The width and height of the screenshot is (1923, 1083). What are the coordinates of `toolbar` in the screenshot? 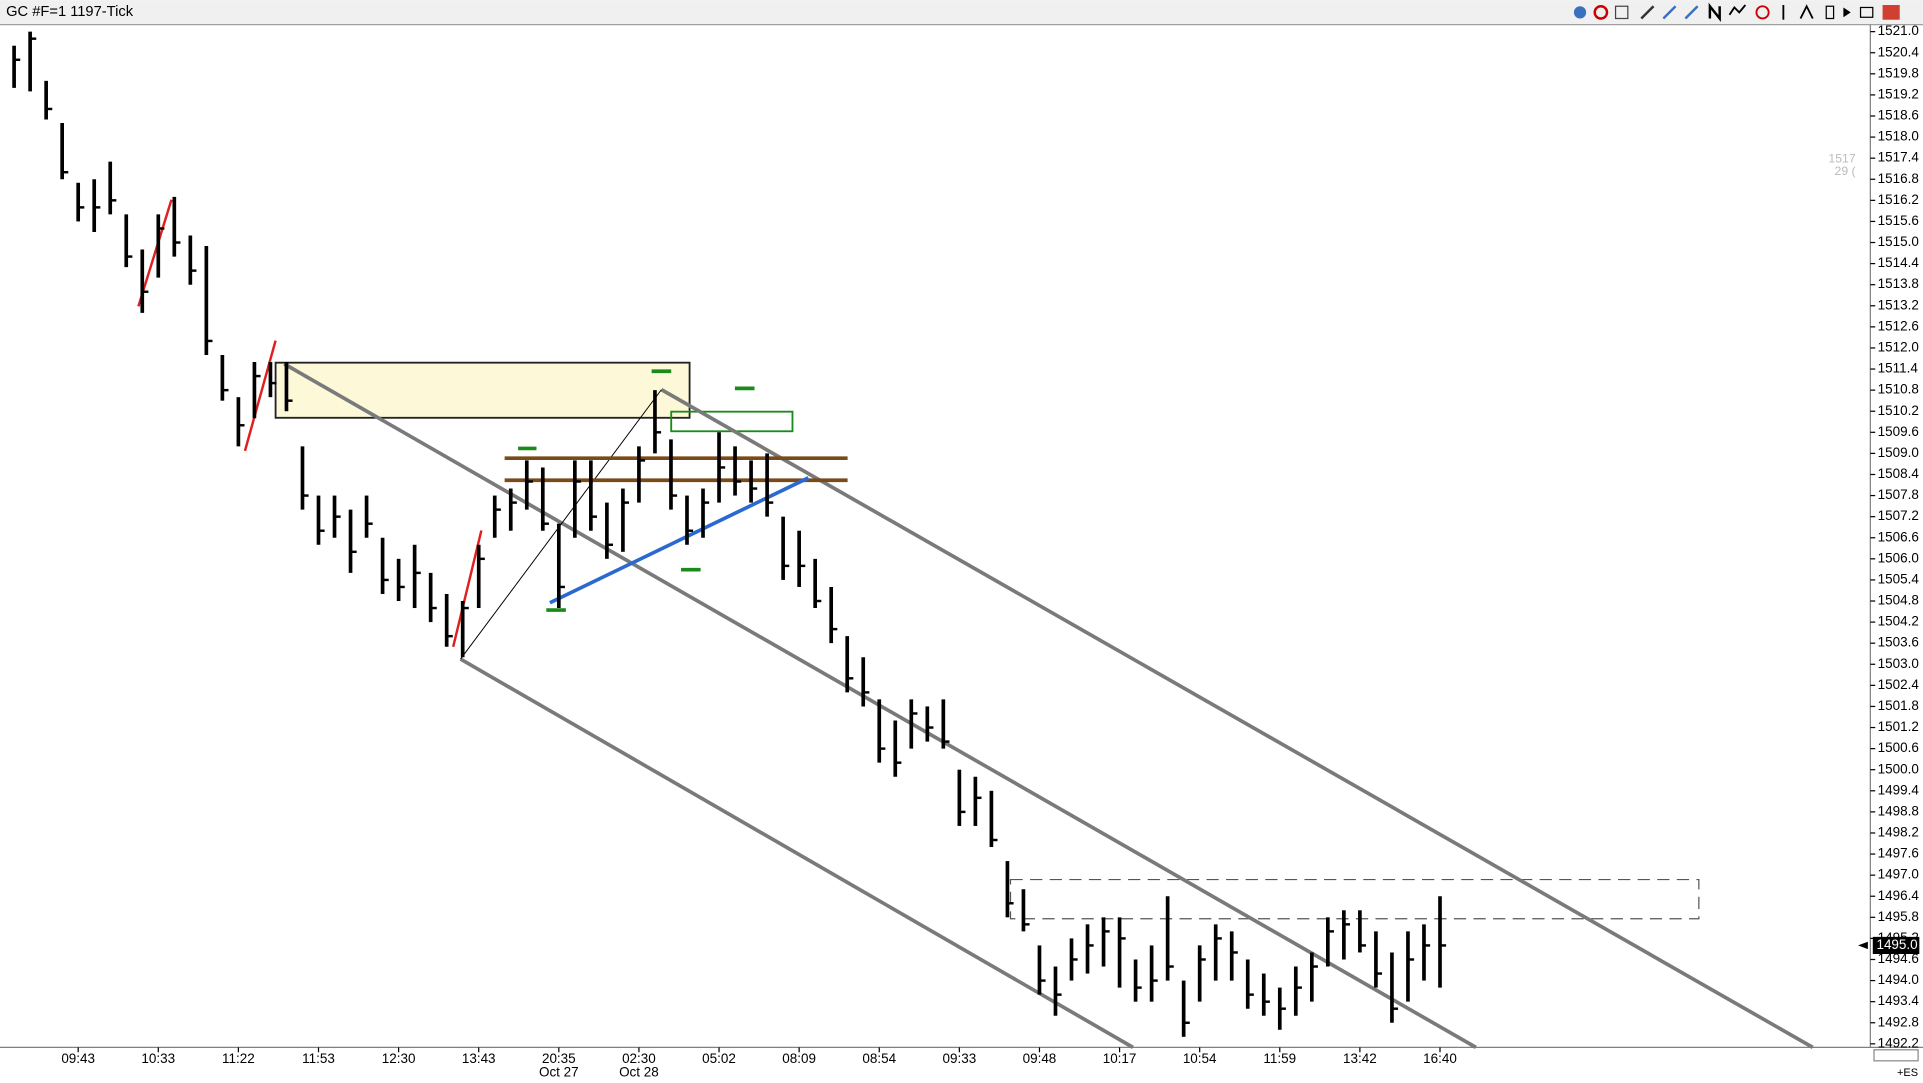 It's located at (1736, 12).